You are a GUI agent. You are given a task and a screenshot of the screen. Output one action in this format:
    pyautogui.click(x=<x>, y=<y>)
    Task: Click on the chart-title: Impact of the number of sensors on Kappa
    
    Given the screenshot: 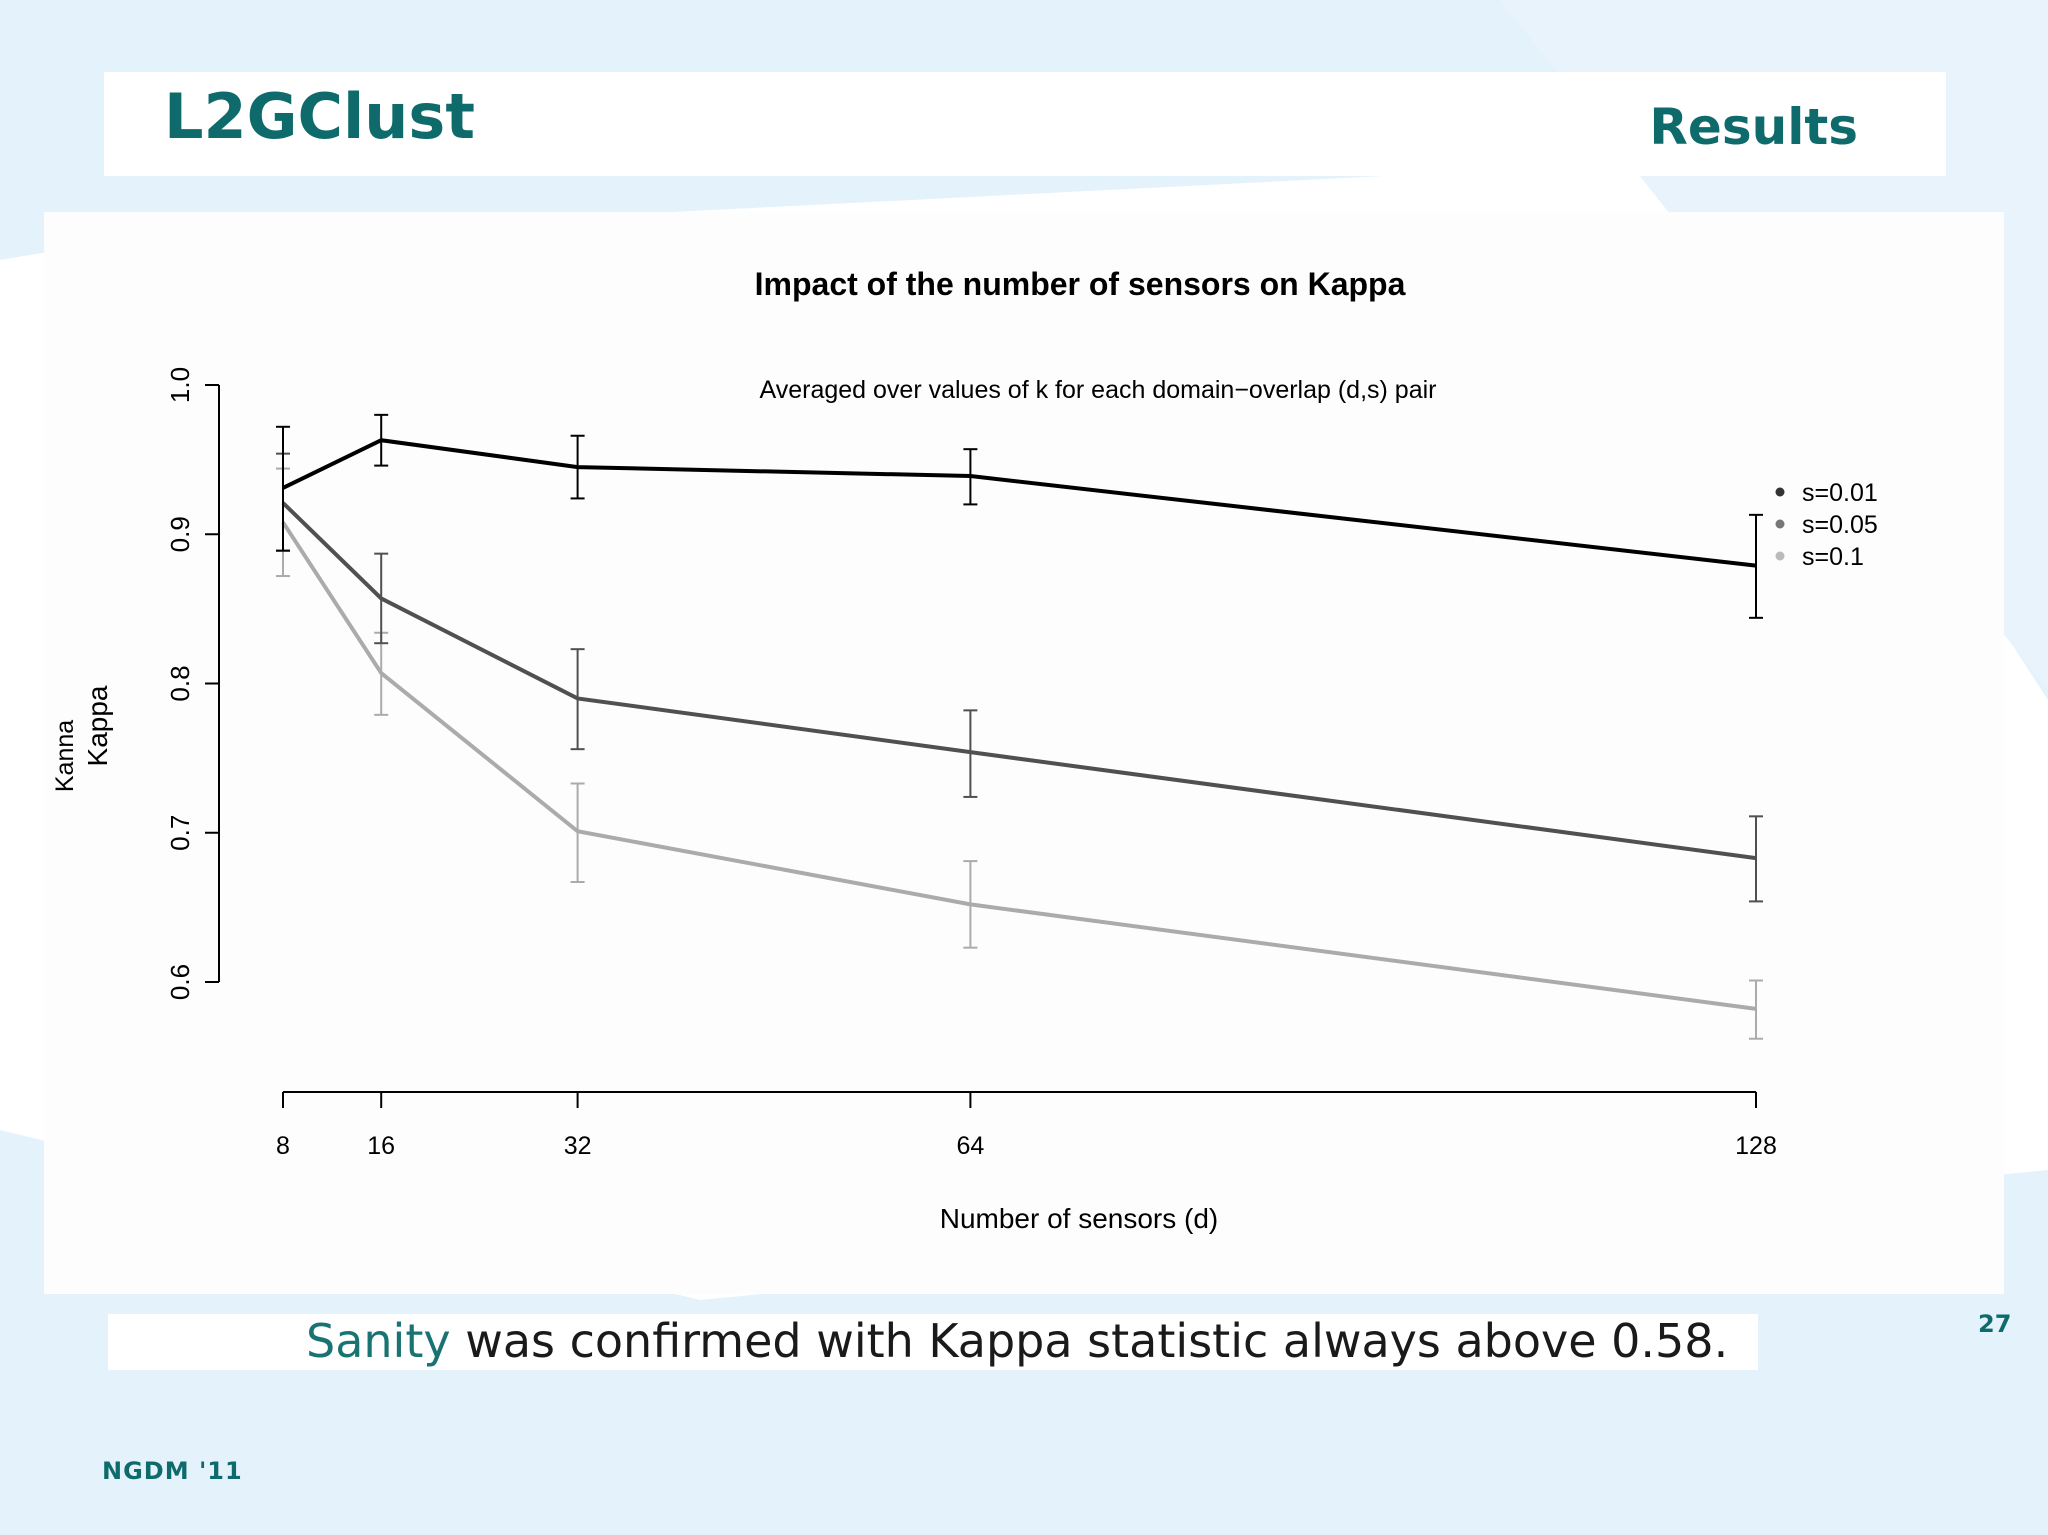 What is the action you would take?
    pyautogui.click(x=1080, y=284)
    